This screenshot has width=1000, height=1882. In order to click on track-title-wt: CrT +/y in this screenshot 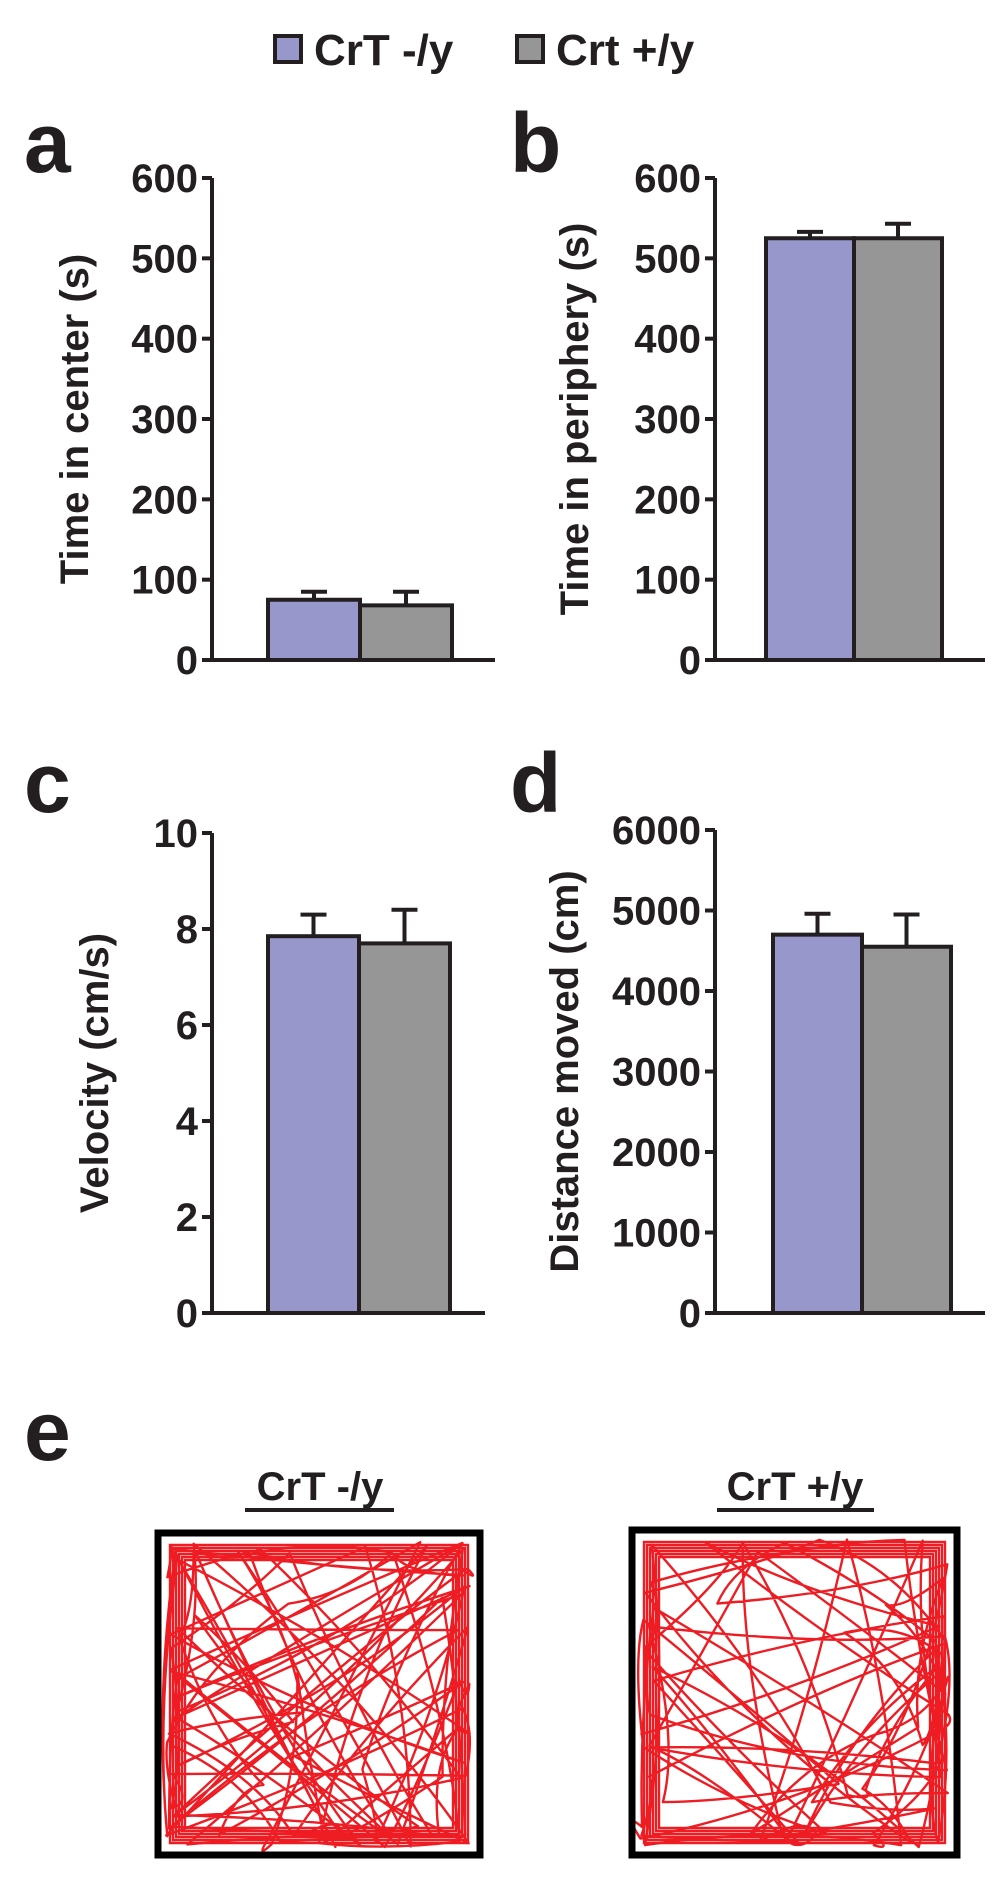, I will do `click(795, 1487)`.